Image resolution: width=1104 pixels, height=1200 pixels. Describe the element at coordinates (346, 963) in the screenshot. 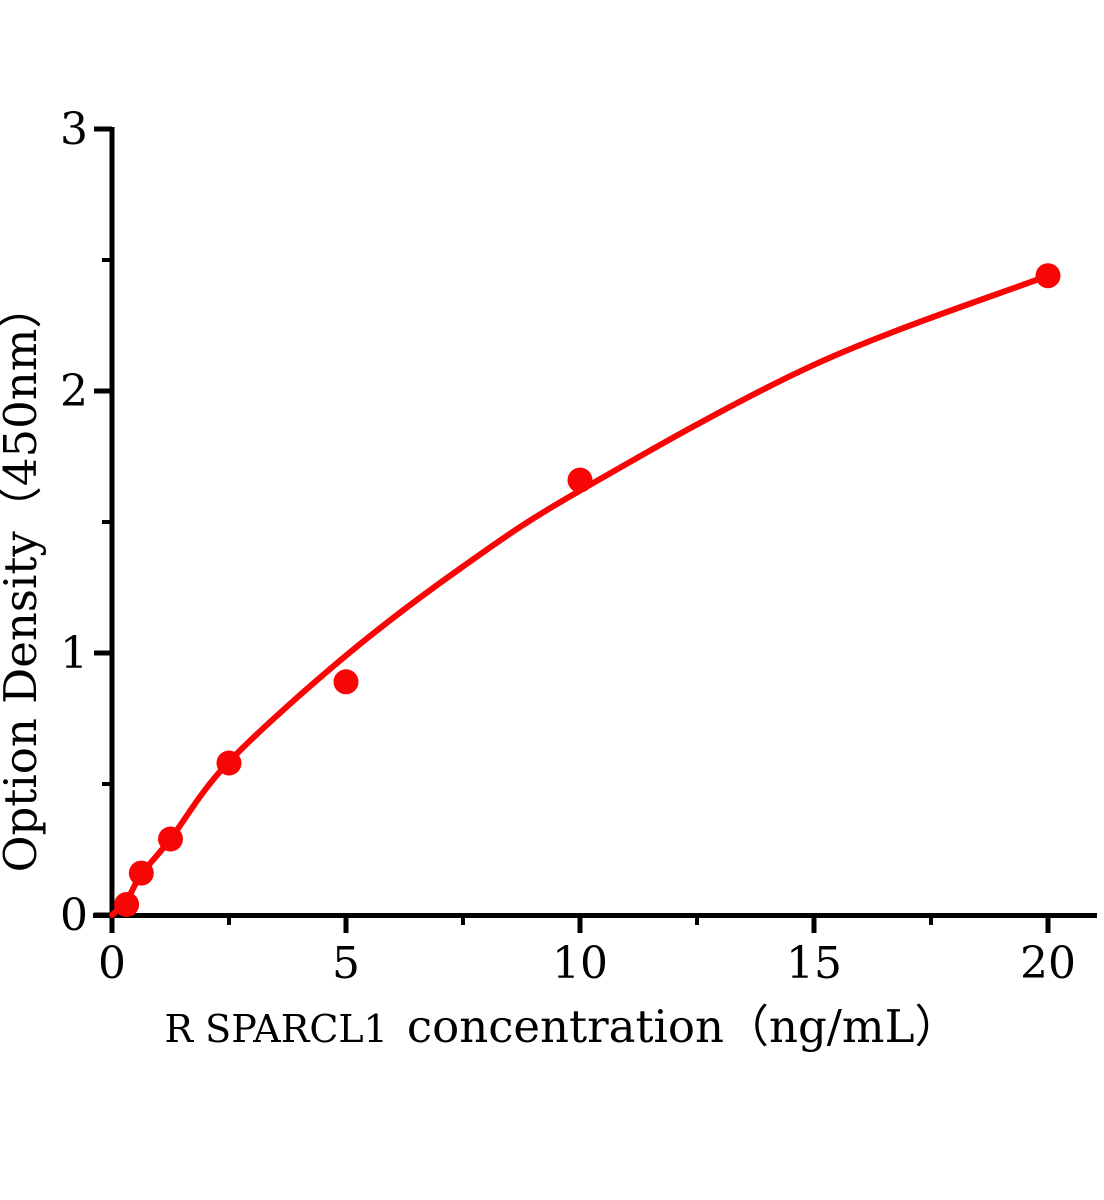

I see `x-tick-label: 5` at that location.